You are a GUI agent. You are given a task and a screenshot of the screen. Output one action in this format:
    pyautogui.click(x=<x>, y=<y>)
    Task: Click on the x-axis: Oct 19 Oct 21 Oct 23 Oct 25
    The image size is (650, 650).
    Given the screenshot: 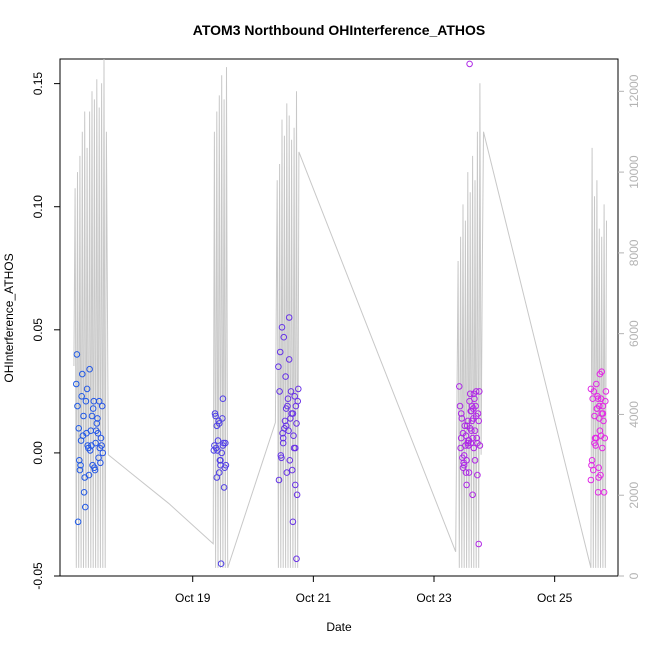 What is the action you would take?
    pyautogui.click(x=374, y=590)
    